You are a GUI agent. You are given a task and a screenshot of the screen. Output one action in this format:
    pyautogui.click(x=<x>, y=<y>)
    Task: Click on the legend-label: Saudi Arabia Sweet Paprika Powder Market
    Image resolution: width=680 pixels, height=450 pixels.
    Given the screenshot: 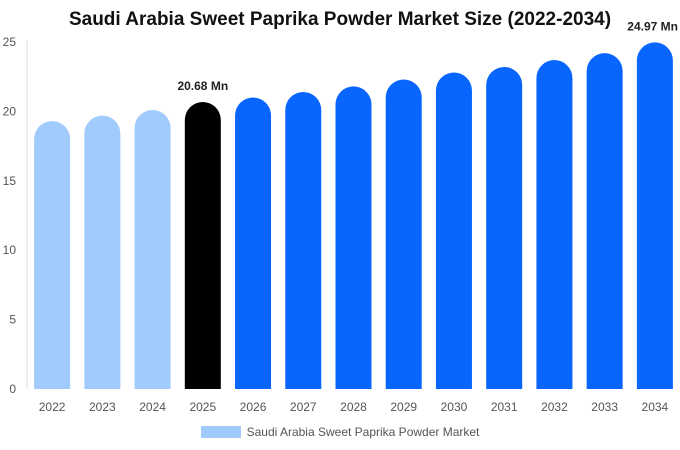 What is the action you would take?
    pyautogui.click(x=363, y=432)
    